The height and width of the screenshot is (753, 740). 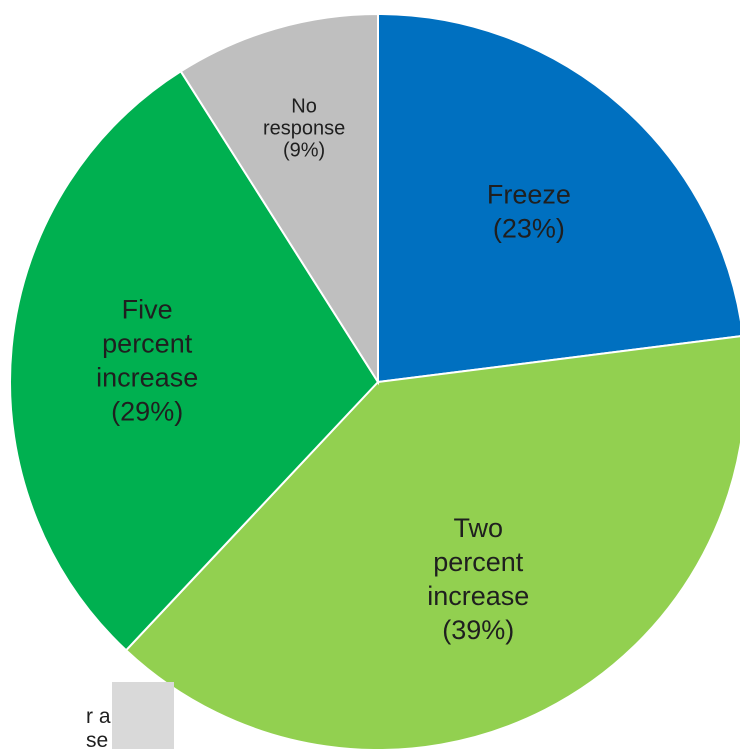 What do you see at coordinates (143, 715) in the screenshot?
I see `partial-note-box` at bounding box center [143, 715].